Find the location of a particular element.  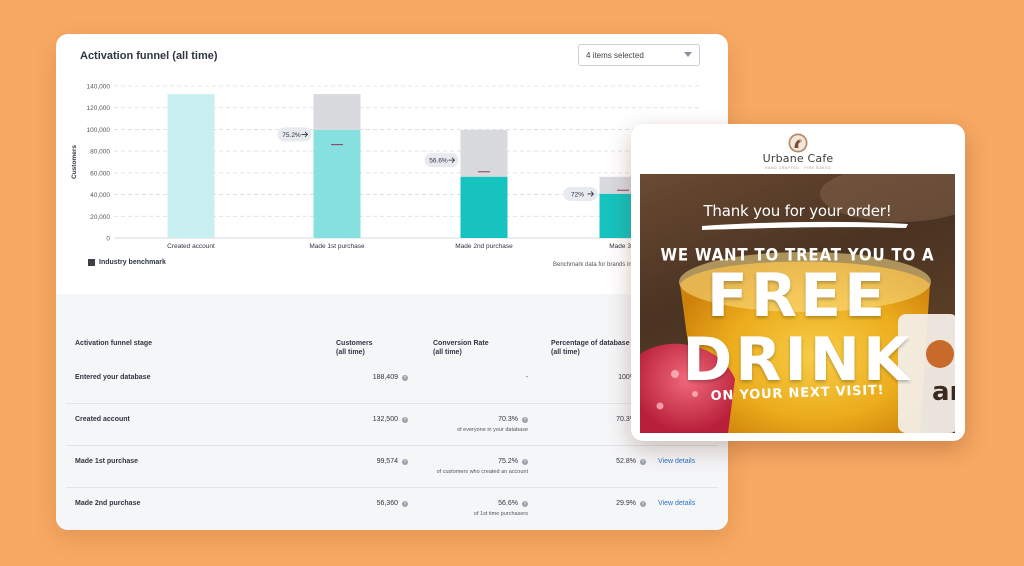

chevron-down-icon is located at coordinates (688, 54).